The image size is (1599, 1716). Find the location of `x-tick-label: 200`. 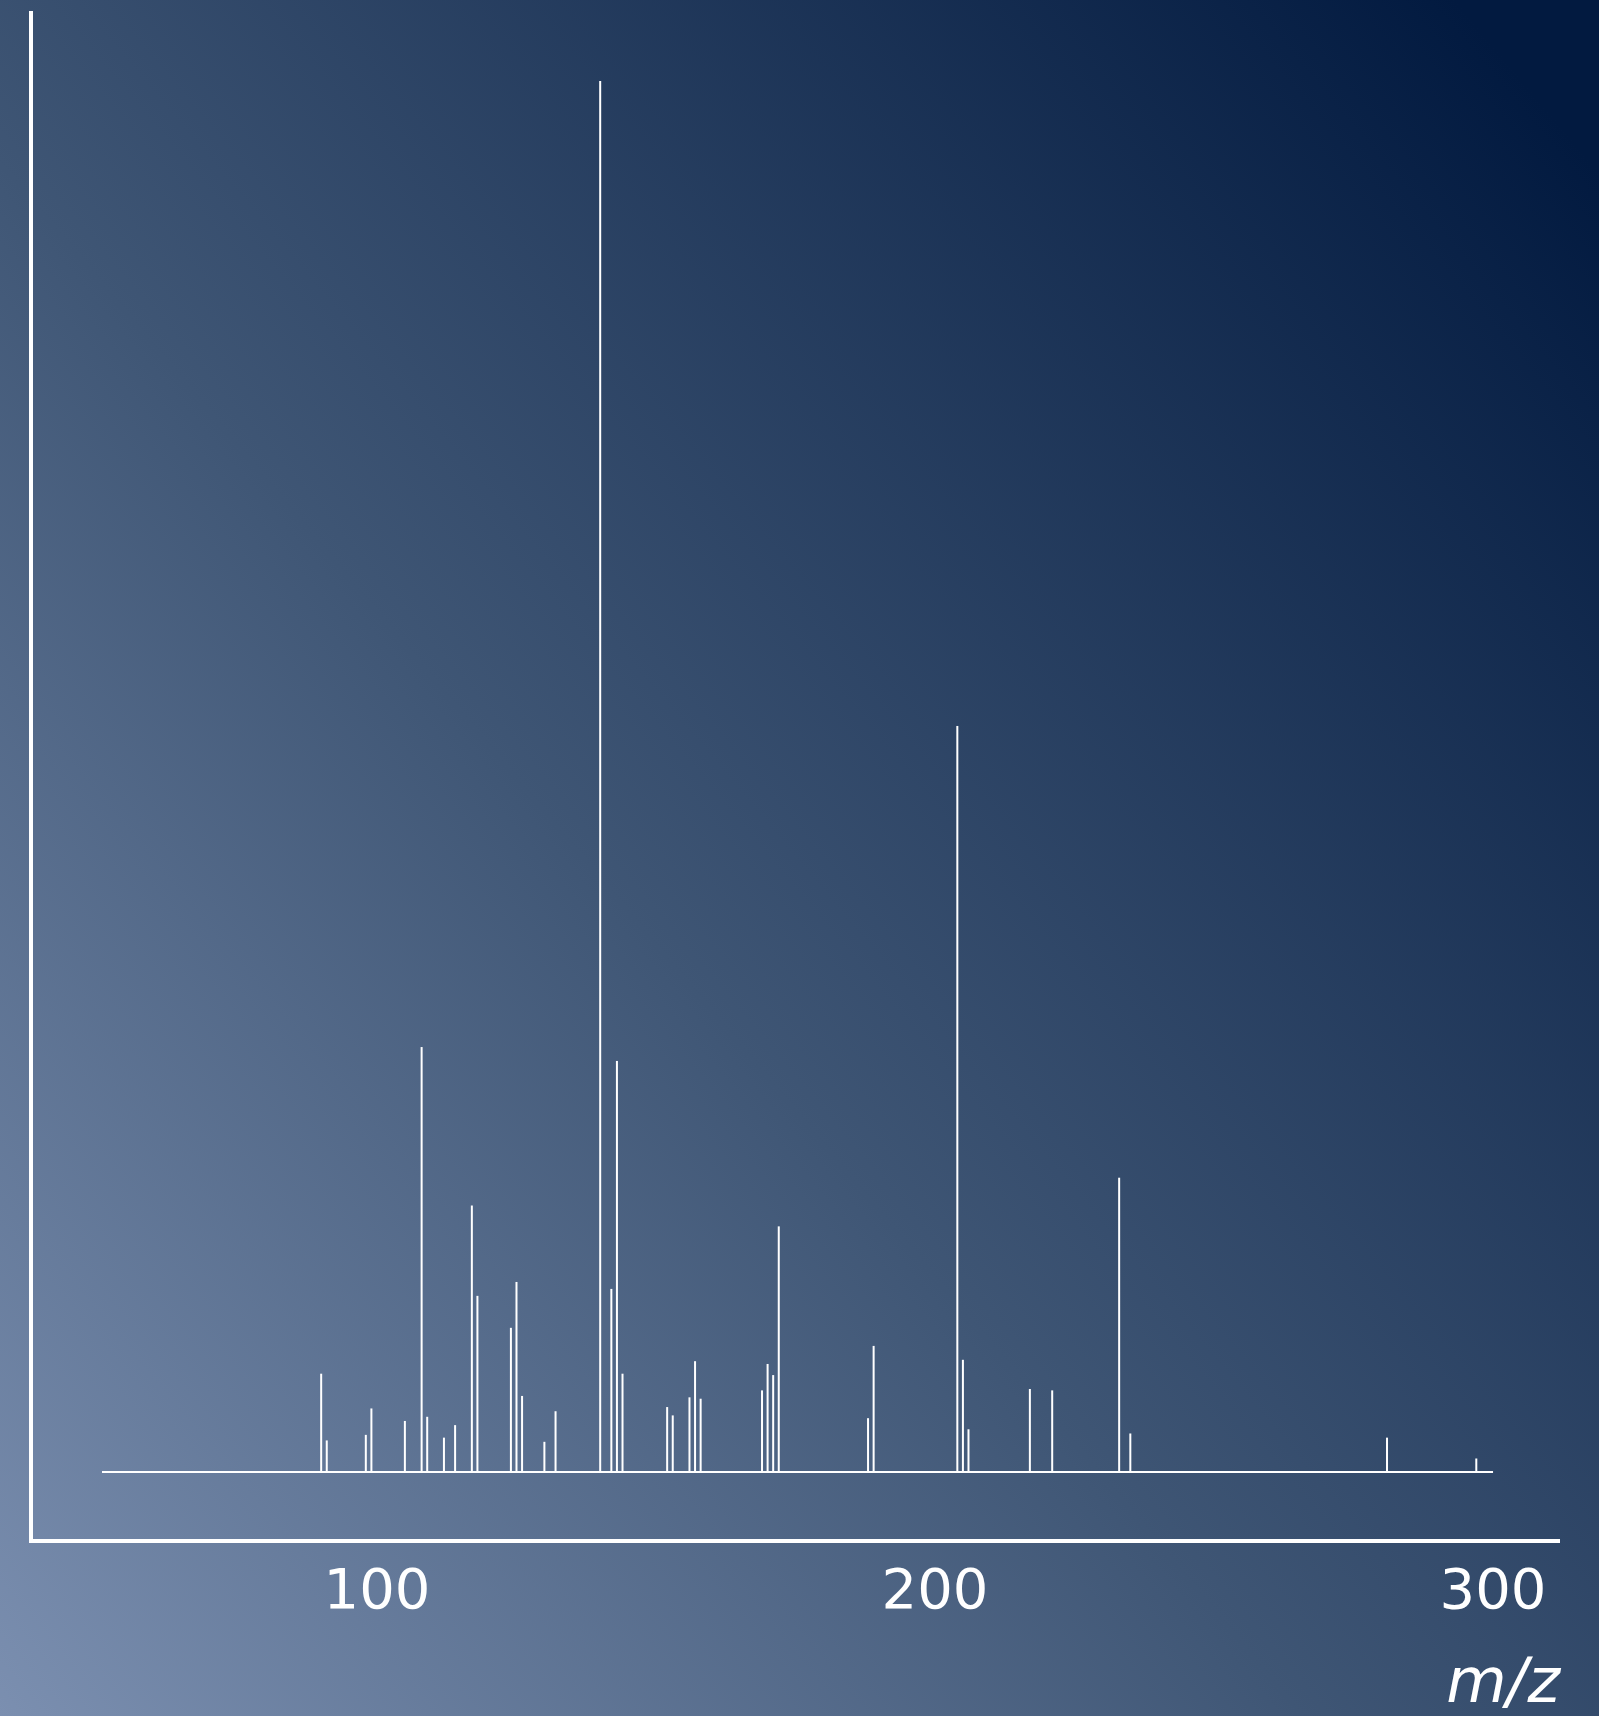

x-tick-label: 200 is located at coordinates (935, 1588).